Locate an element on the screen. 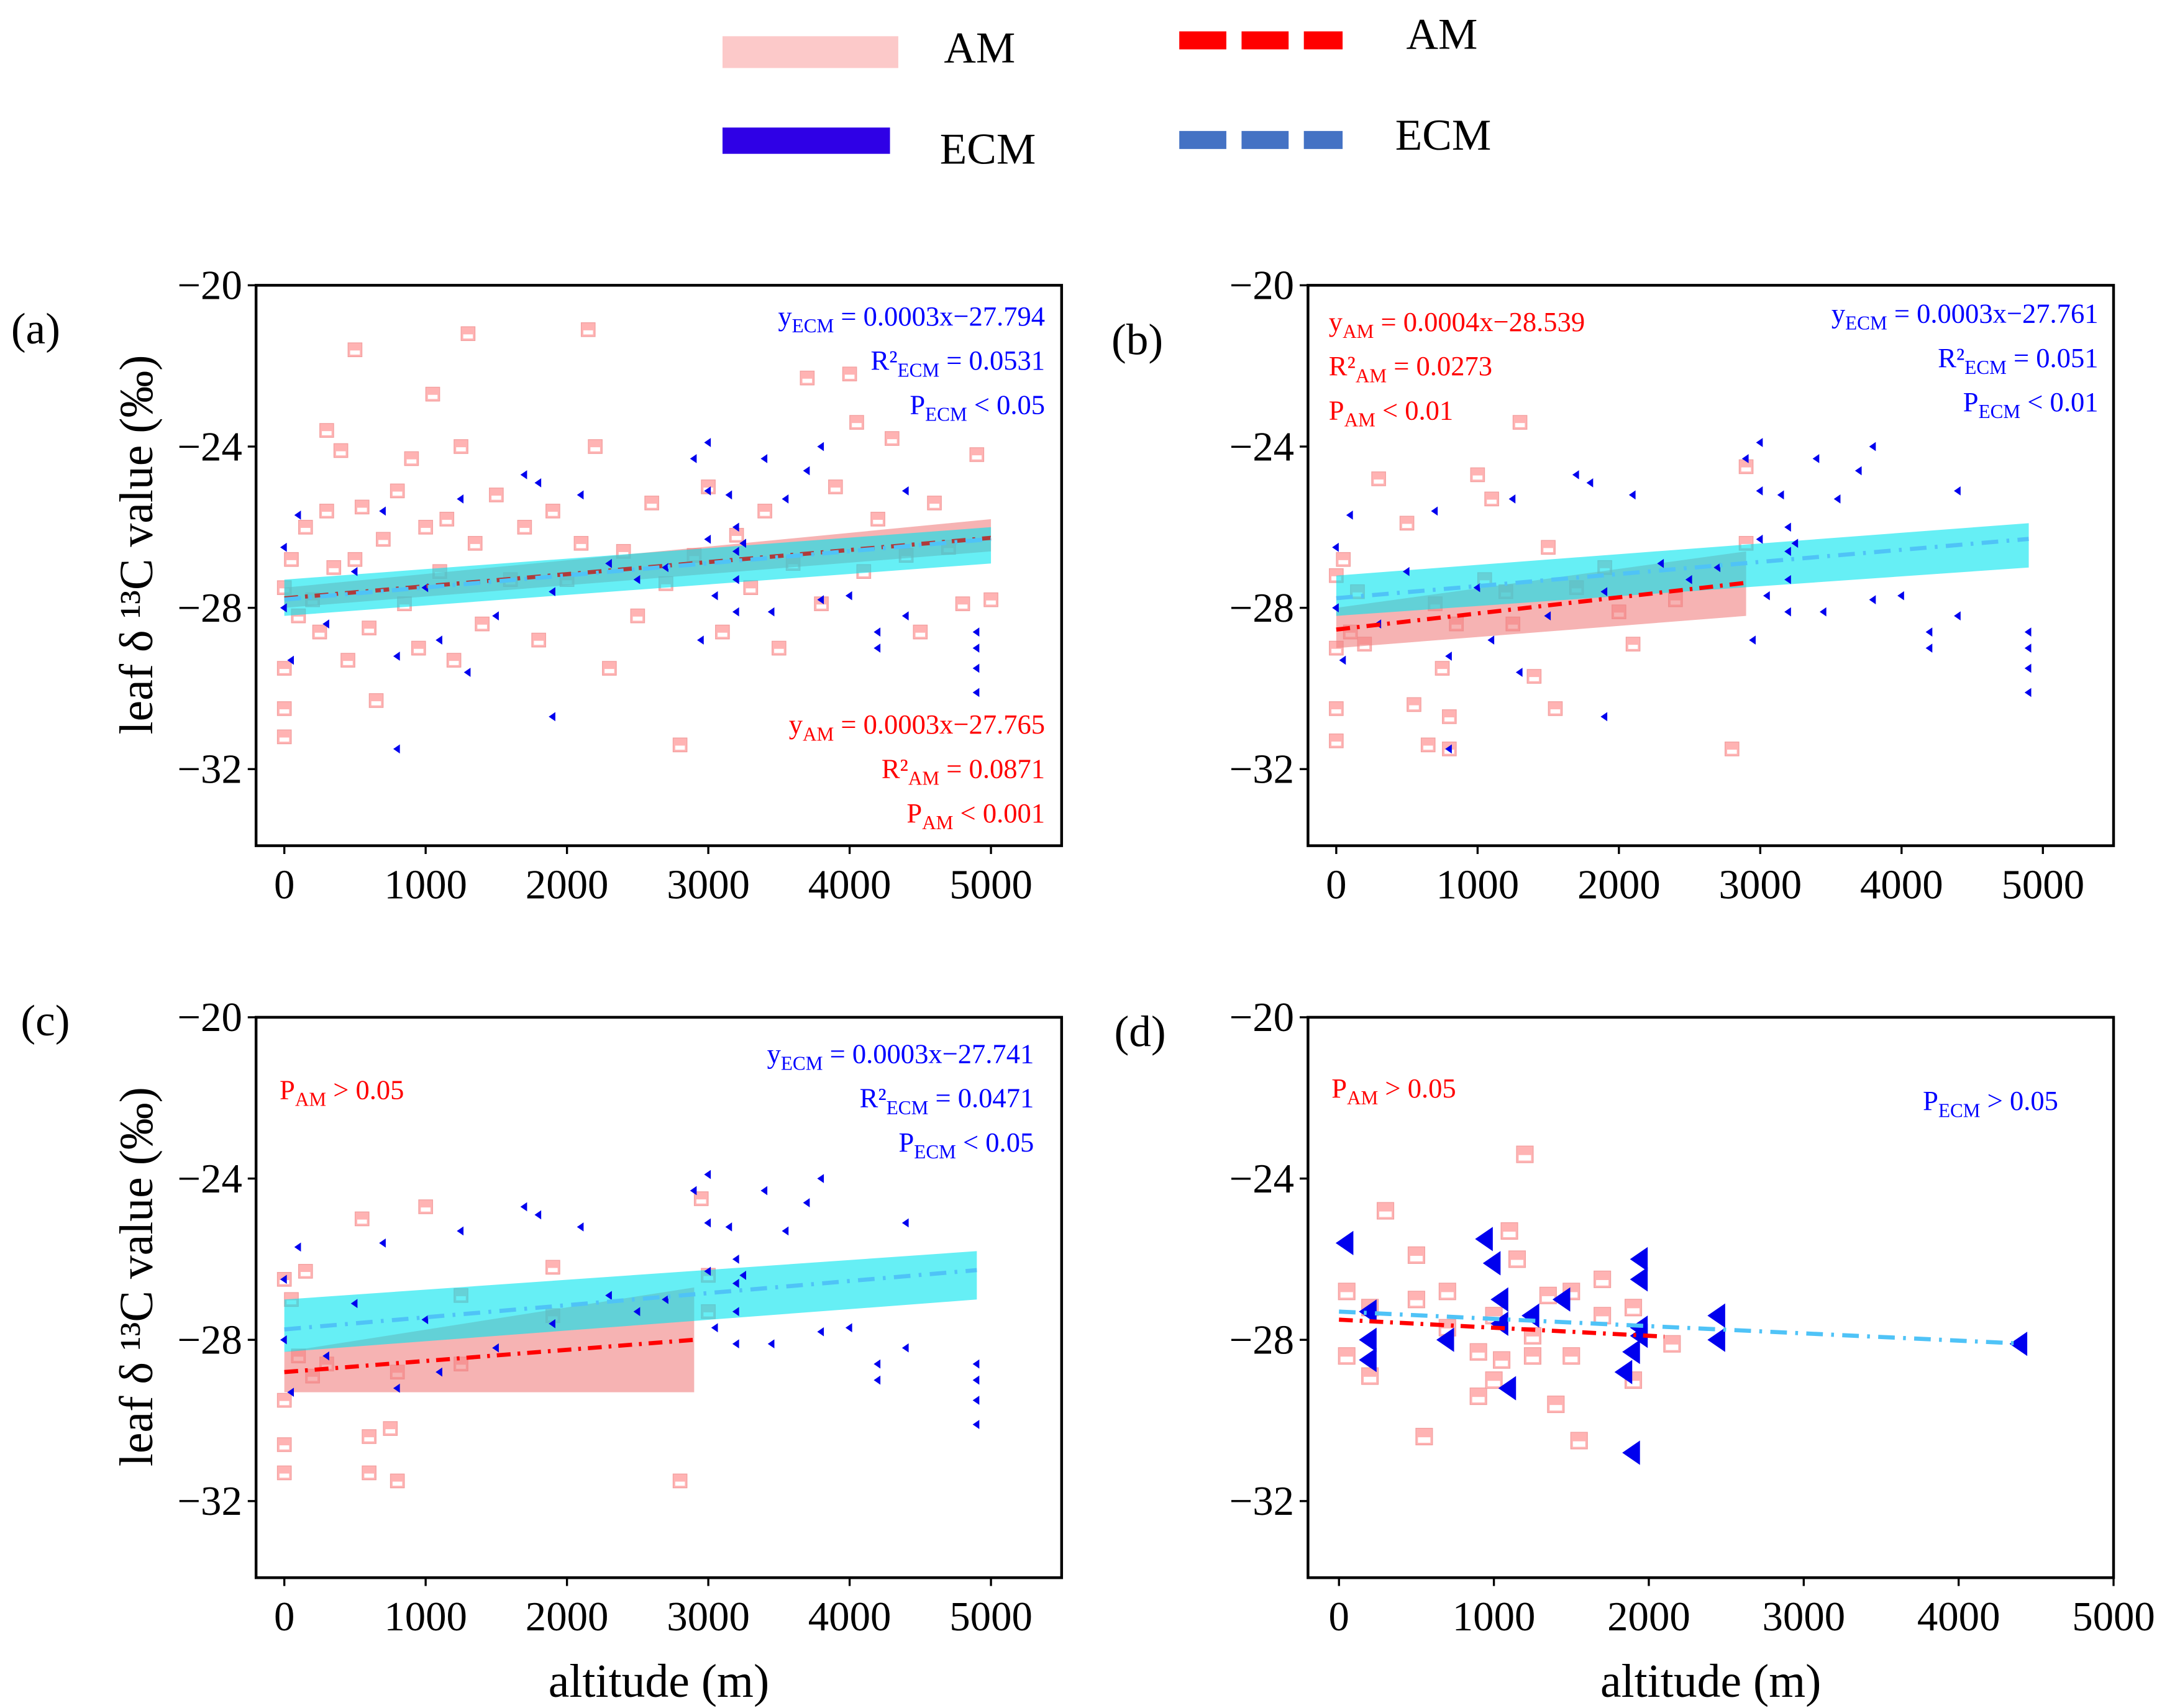  annotation-subscript: AM is located at coordinates (923, 778).